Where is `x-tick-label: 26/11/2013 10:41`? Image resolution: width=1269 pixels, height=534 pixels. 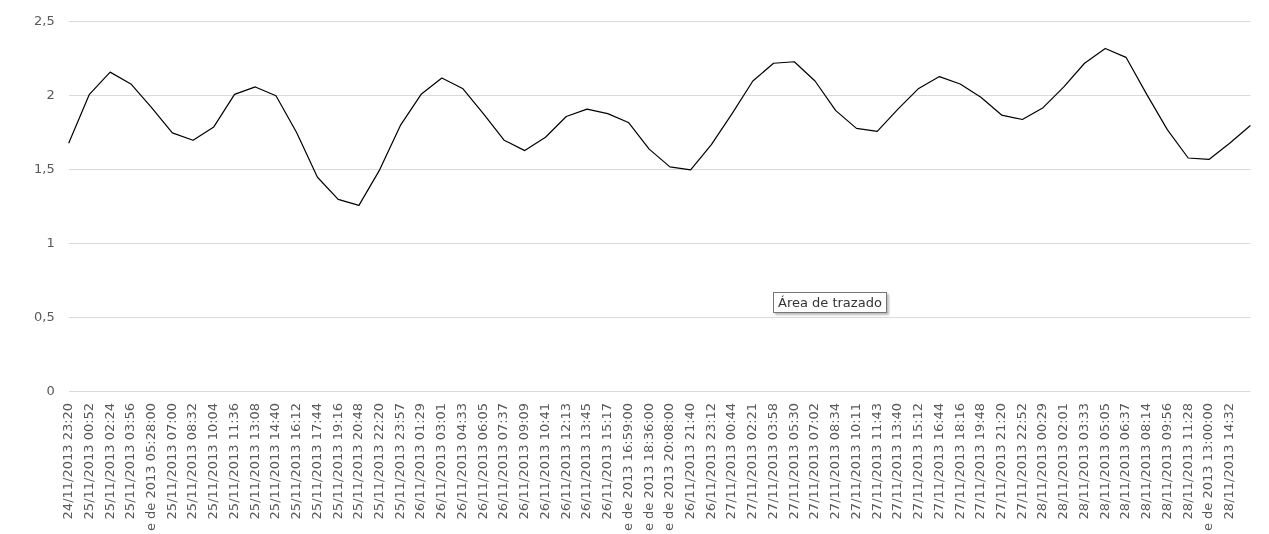 x-tick-label: 26/11/2013 10:41 is located at coordinates (544, 461).